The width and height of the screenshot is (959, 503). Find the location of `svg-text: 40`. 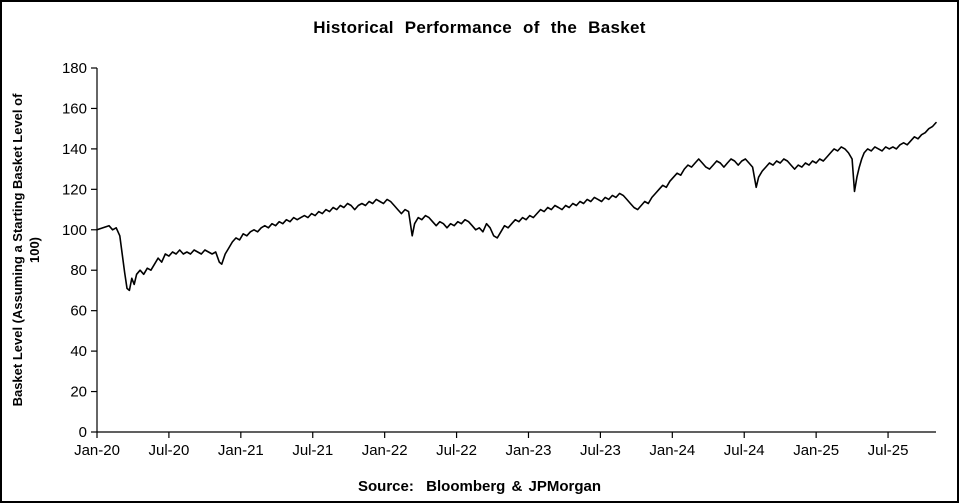

svg-text: 40 is located at coordinates (78, 351).